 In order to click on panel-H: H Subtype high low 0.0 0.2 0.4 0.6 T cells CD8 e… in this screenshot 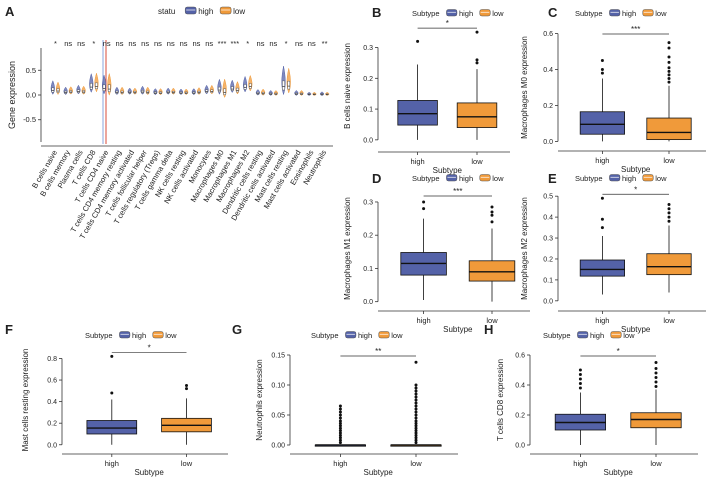, I will do `click(591, 399)`.